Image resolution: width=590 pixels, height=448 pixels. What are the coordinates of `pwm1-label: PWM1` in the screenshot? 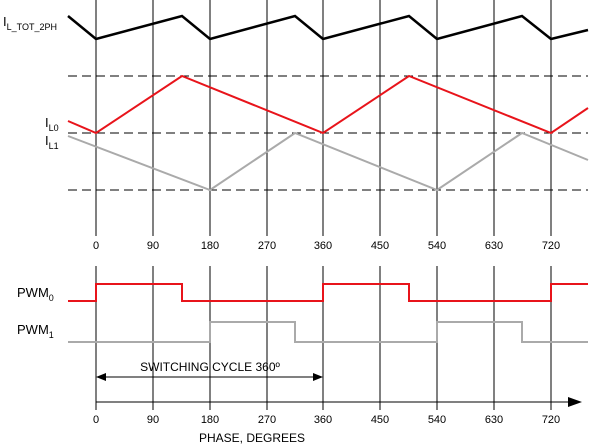 It's located at (35, 331).